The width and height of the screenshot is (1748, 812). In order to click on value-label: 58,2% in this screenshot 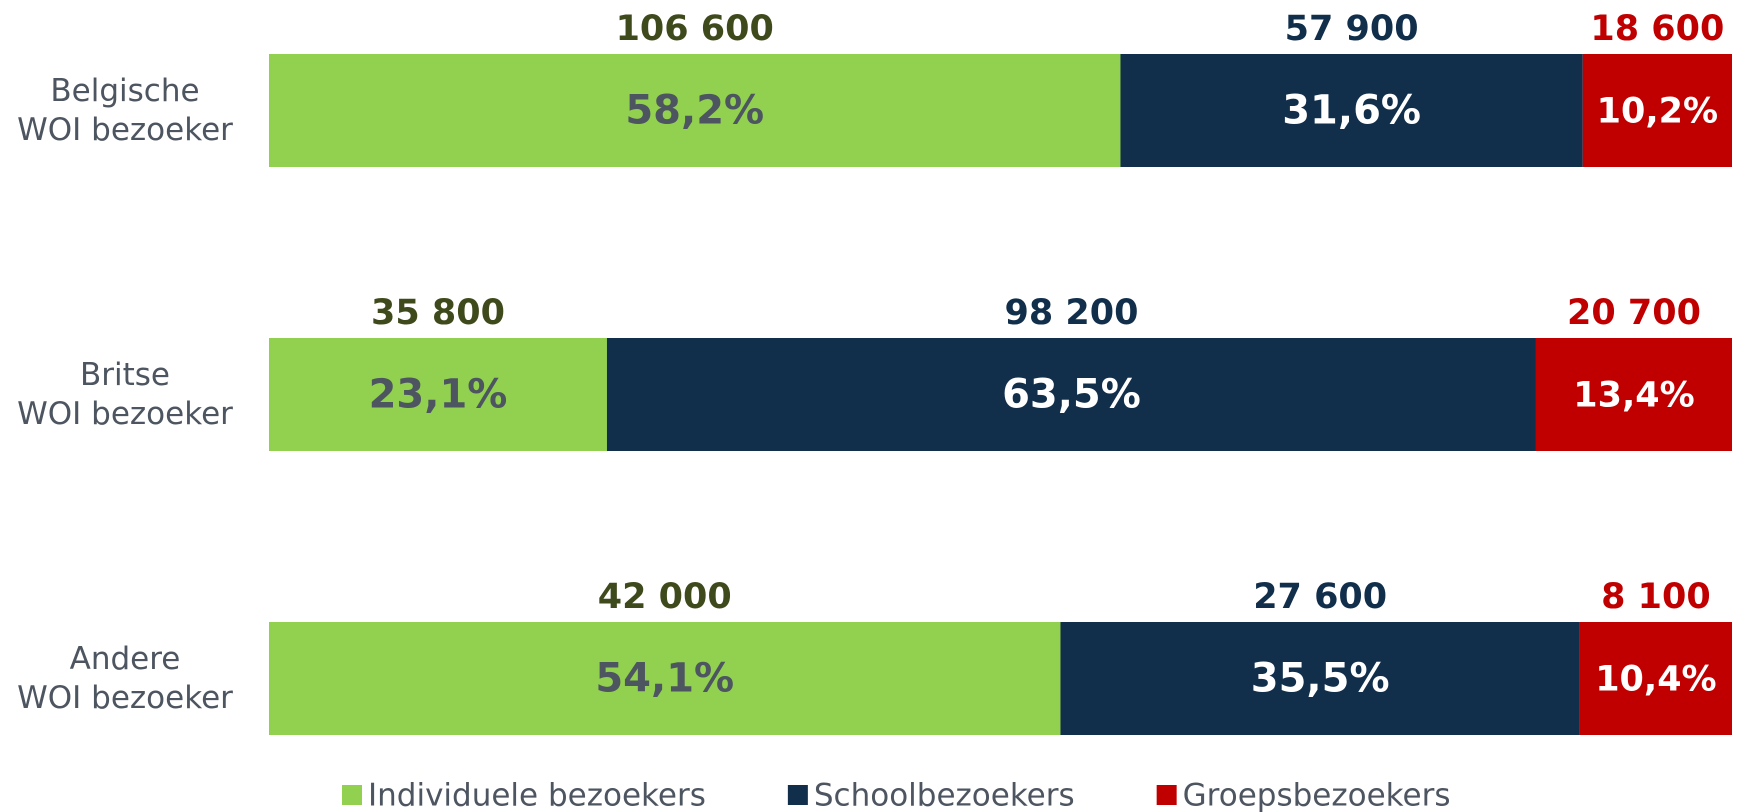, I will do `click(694, 111)`.